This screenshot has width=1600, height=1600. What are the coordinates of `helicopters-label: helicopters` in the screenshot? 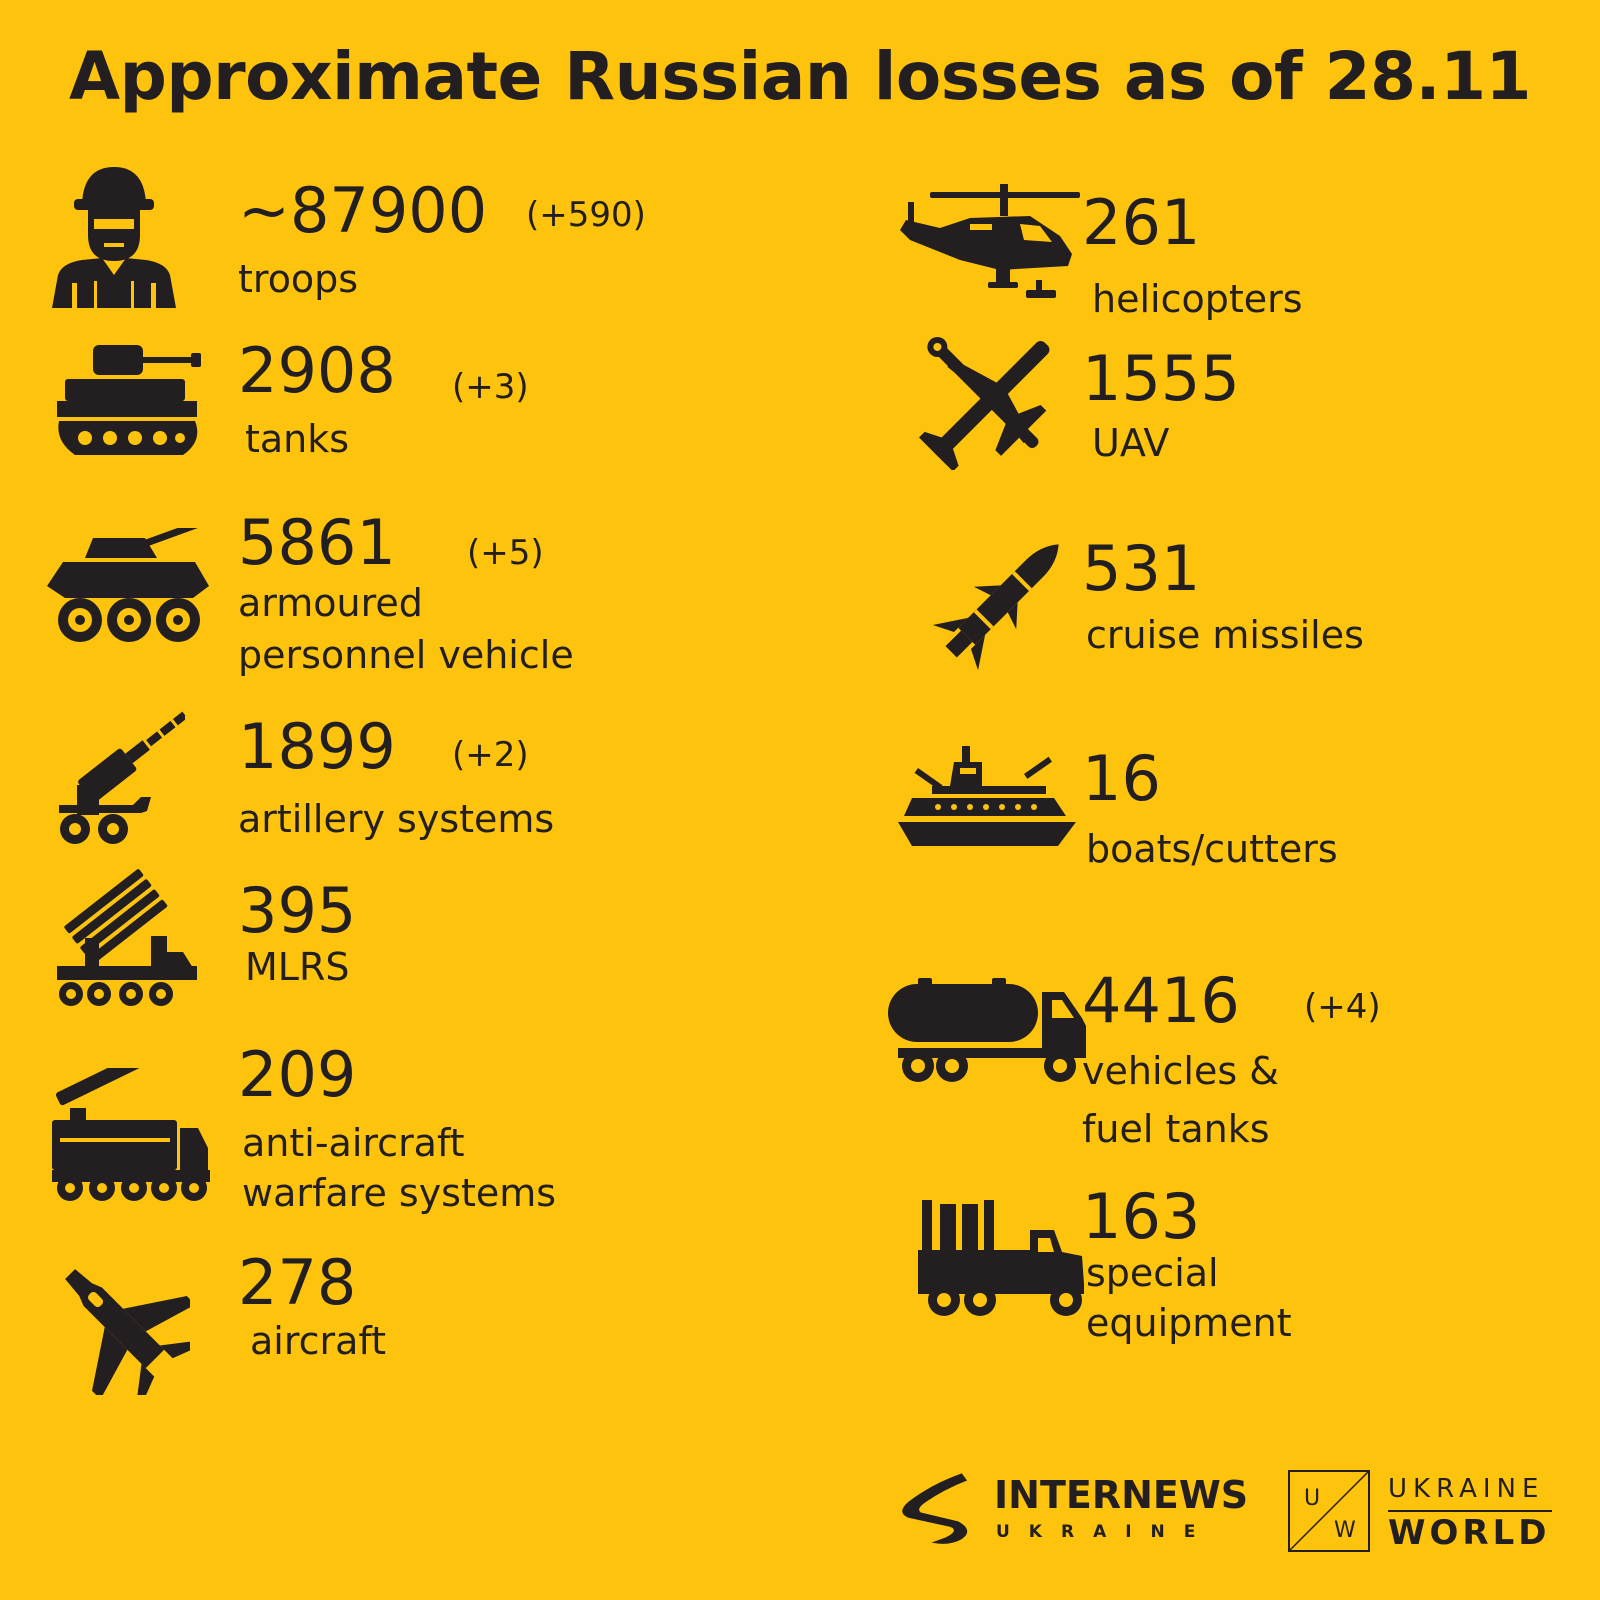 It's located at (1197, 299).